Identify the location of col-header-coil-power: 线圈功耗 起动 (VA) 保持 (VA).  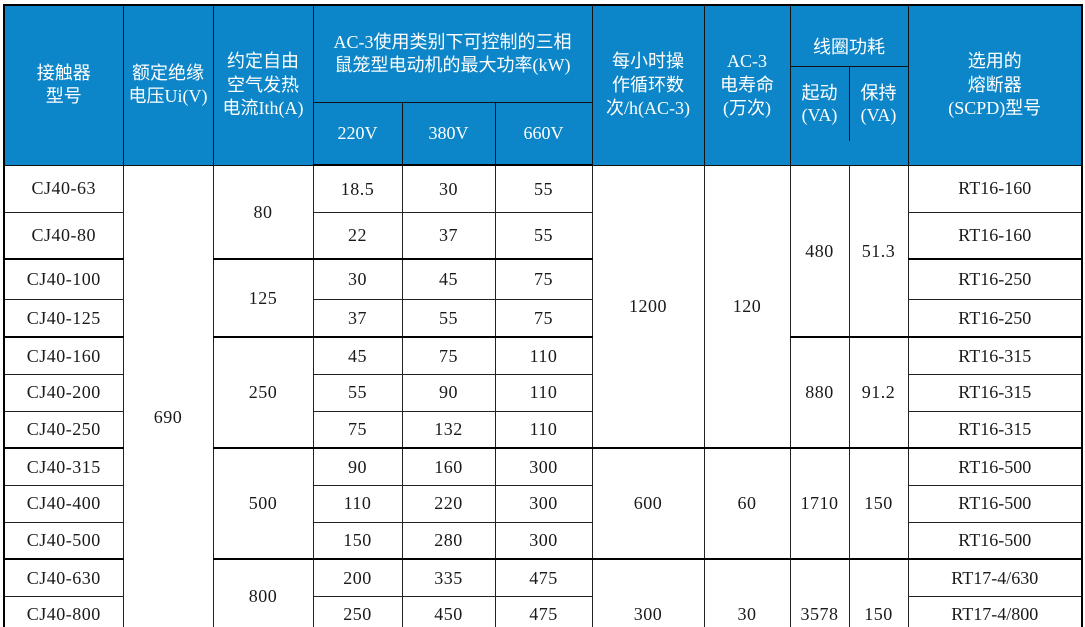
(849, 85).